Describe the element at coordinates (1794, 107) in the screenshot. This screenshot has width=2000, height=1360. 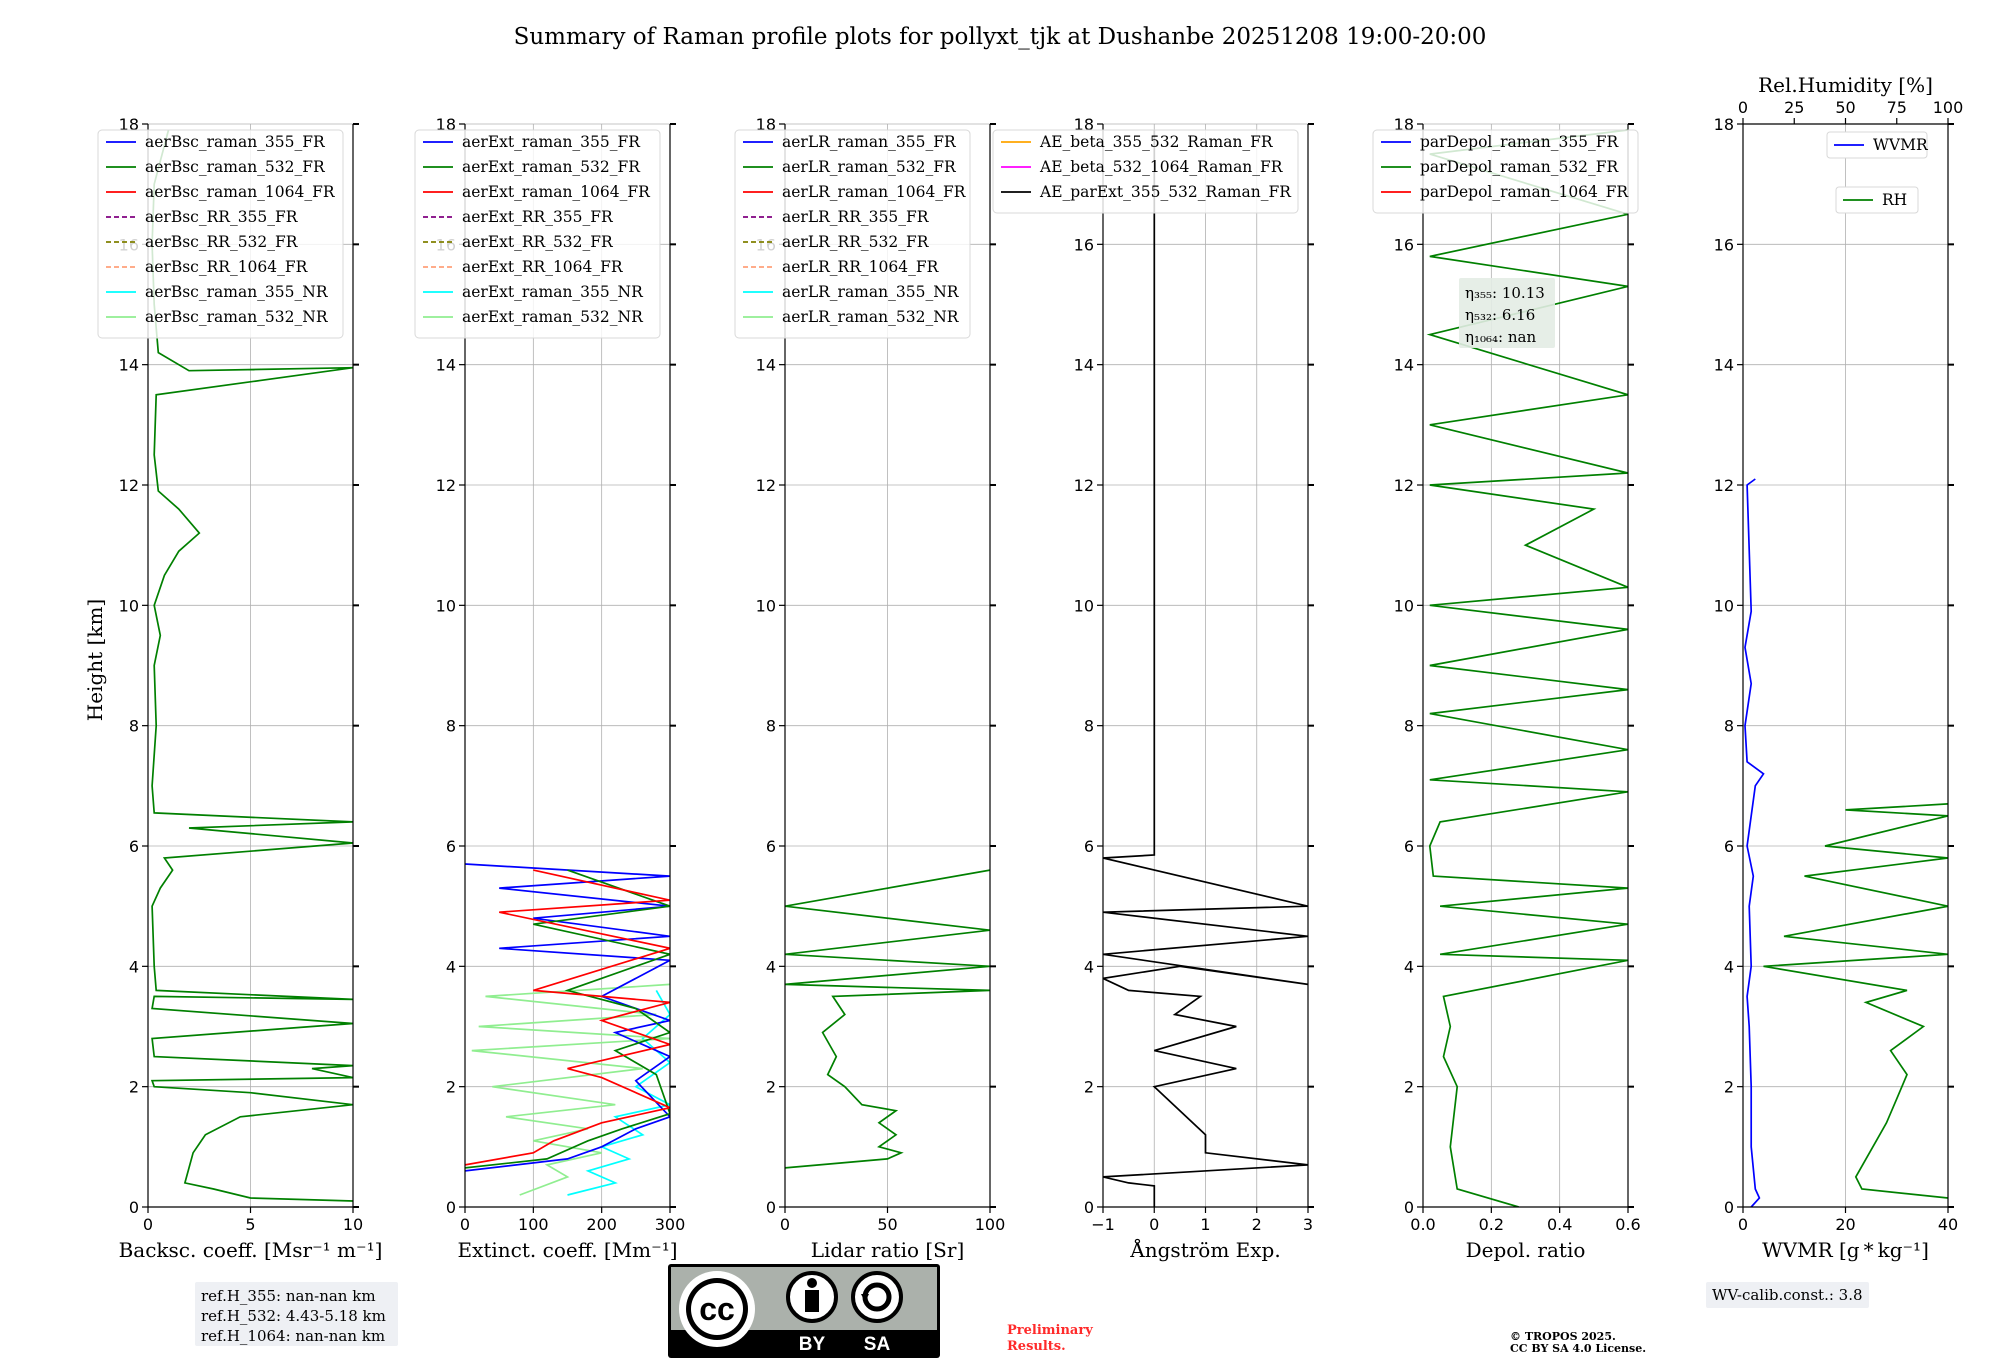
I see `top-tick-label: 25` at that location.